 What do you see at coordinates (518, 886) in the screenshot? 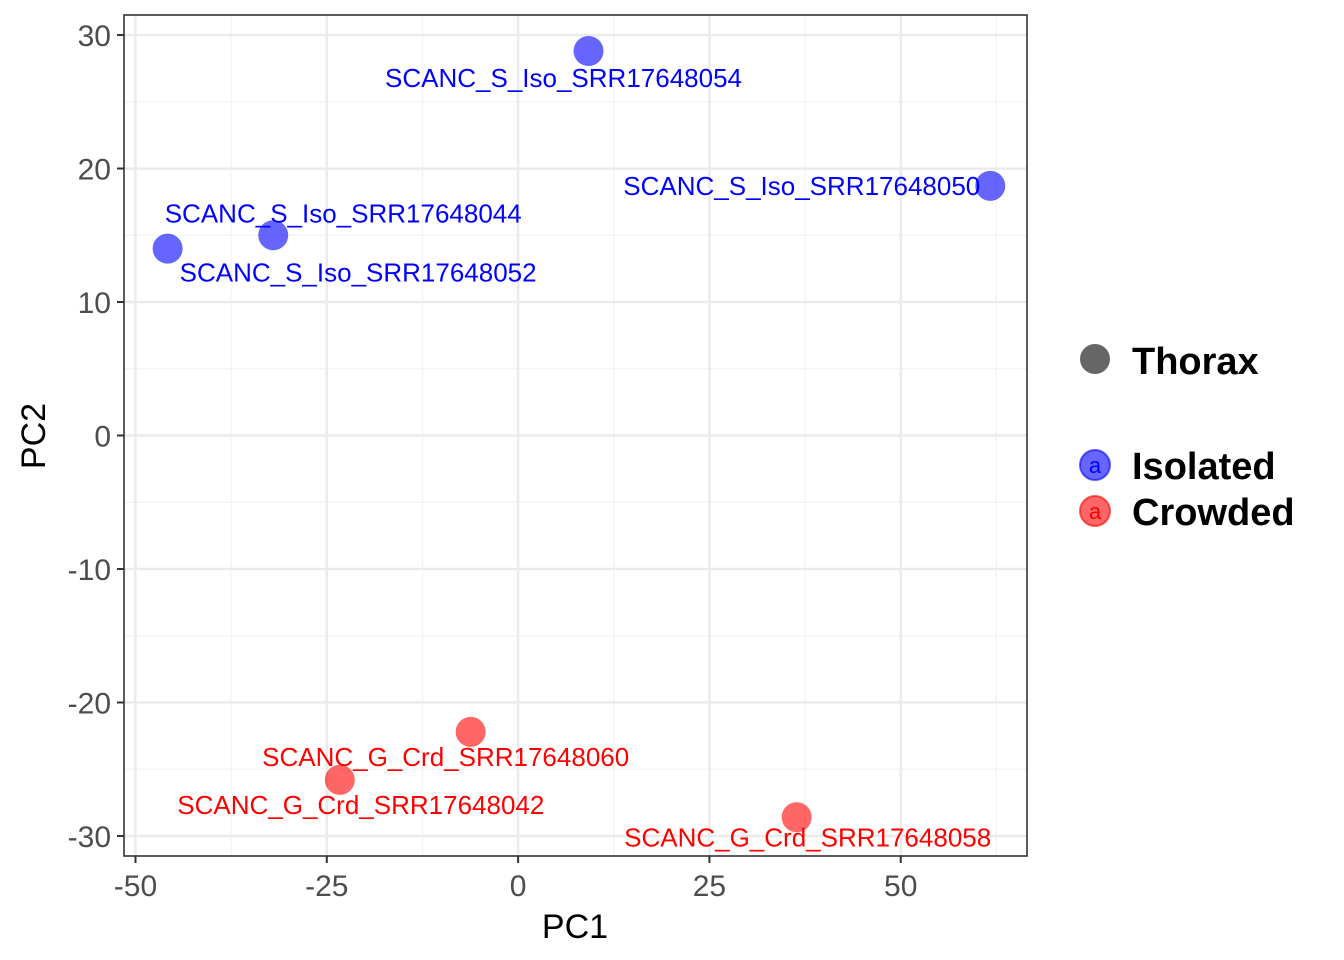
I see `x-tick-label: 0` at bounding box center [518, 886].